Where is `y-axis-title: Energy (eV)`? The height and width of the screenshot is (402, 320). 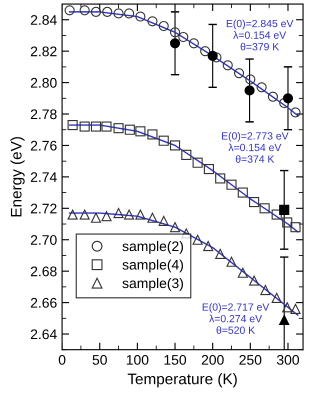 y-axis-title: Energy (eV) is located at coordinates (17, 176).